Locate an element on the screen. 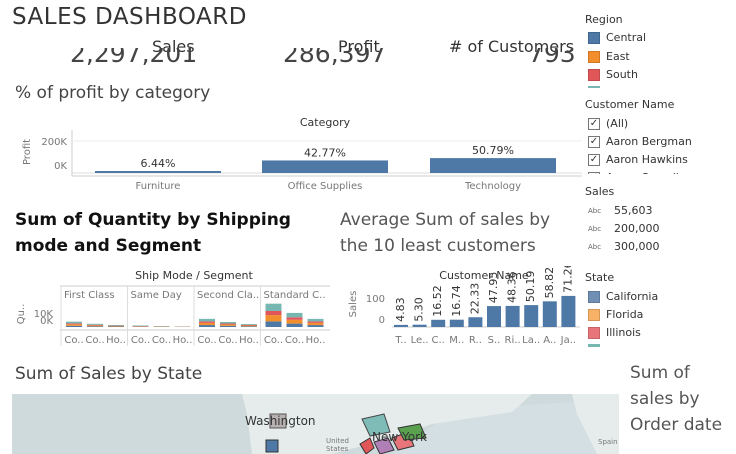 This screenshot has height=454, width=736. customer-bar-label: 58.82 is located at coordinates (549, 283).